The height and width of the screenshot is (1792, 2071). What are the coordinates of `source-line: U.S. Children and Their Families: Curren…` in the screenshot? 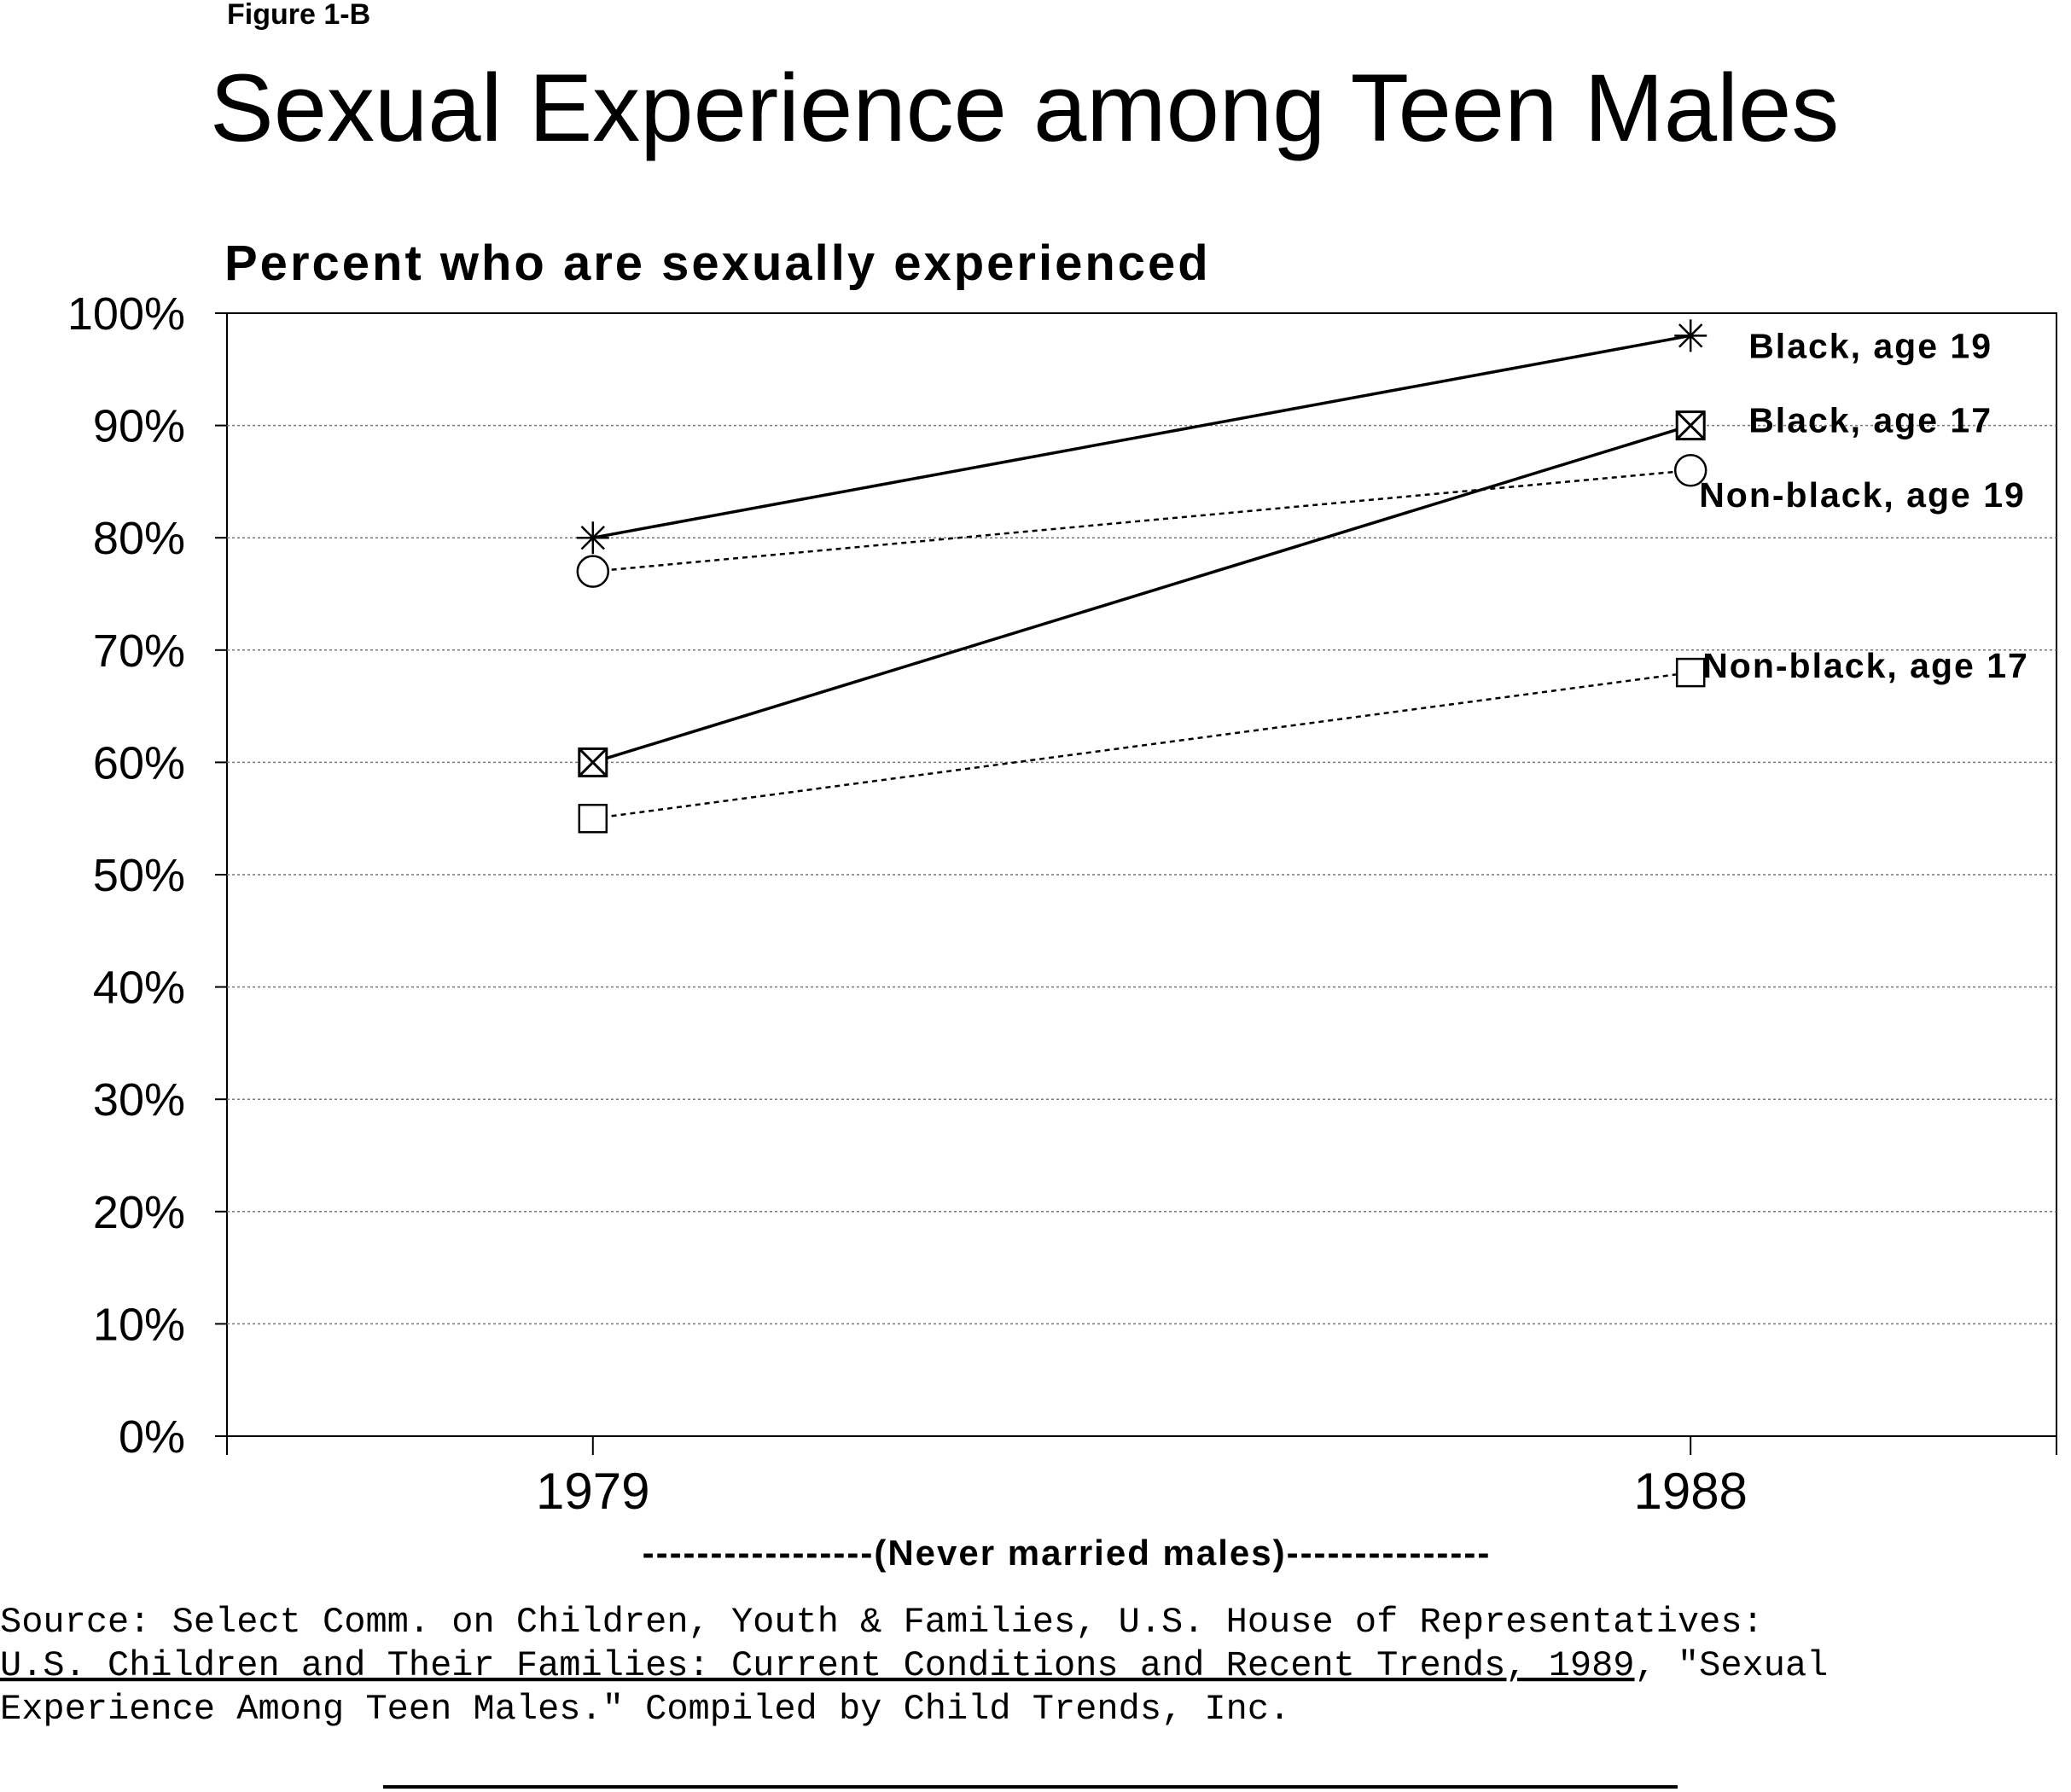 It's located at (914, 1665).